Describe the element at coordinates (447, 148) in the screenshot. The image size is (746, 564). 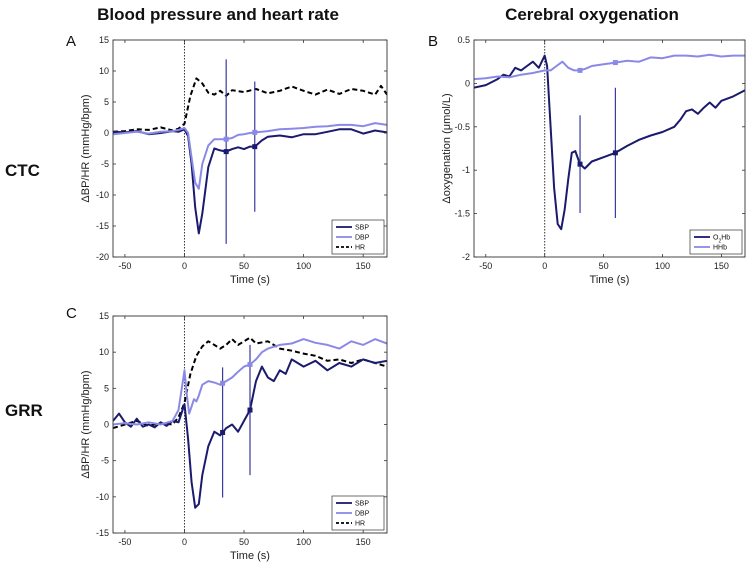
I see `y-axis-label: Δoxygenation (μmol/L)` at that location.